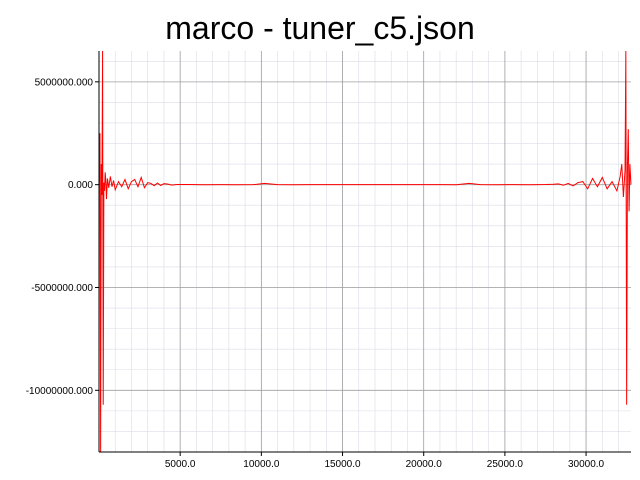  What do you see at coordinates (320, 28) in the screenshot?
I see `chart-title: marco - tuner_c5.json` at bounding box center [320, 28].